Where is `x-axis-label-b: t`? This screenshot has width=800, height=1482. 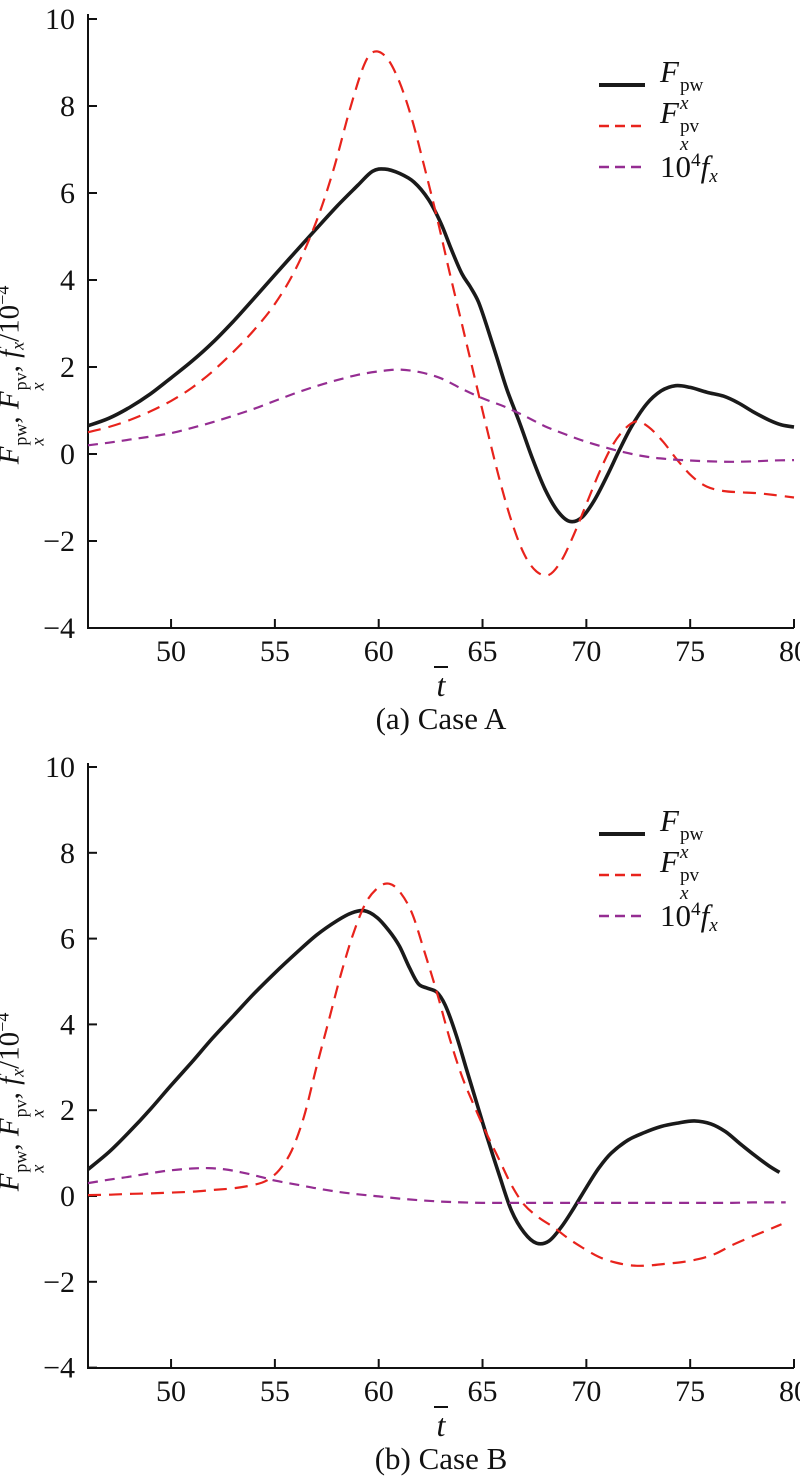
x-axis-label-b: t is located at coordinates (420, 1423).